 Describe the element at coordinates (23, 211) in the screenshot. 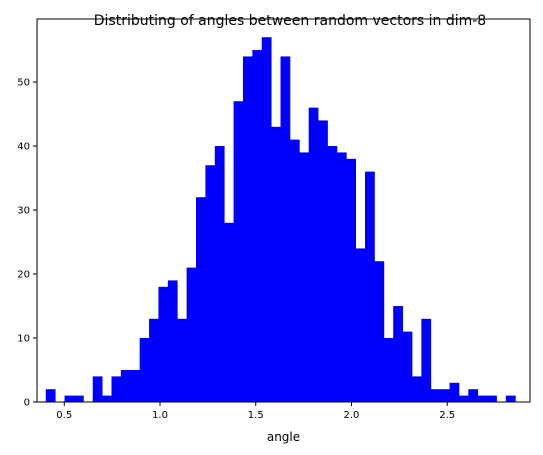

I see `y-tick-label: 30` at that location.